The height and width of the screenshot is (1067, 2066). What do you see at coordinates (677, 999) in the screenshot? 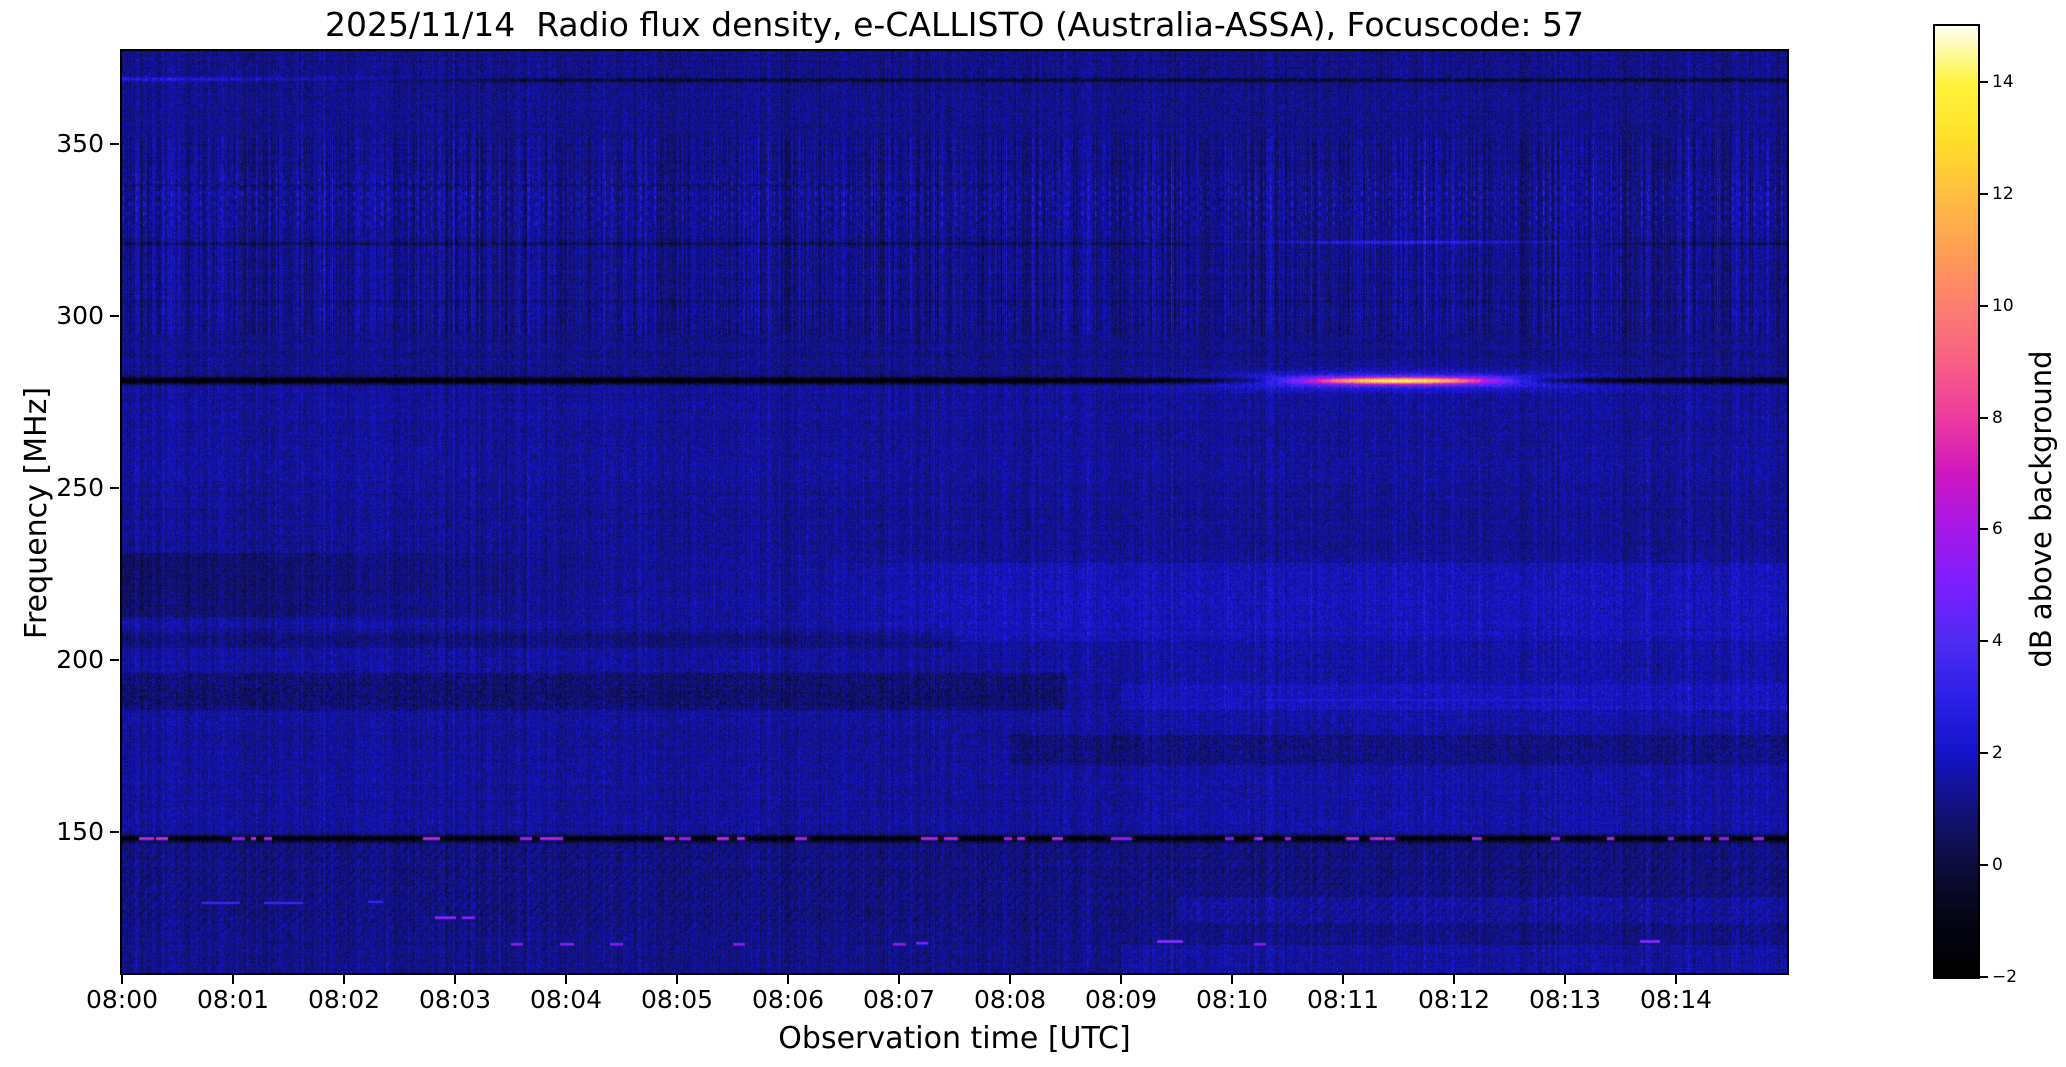
I see `x-tick-label: 08:05` at bounding box center [677, 999].